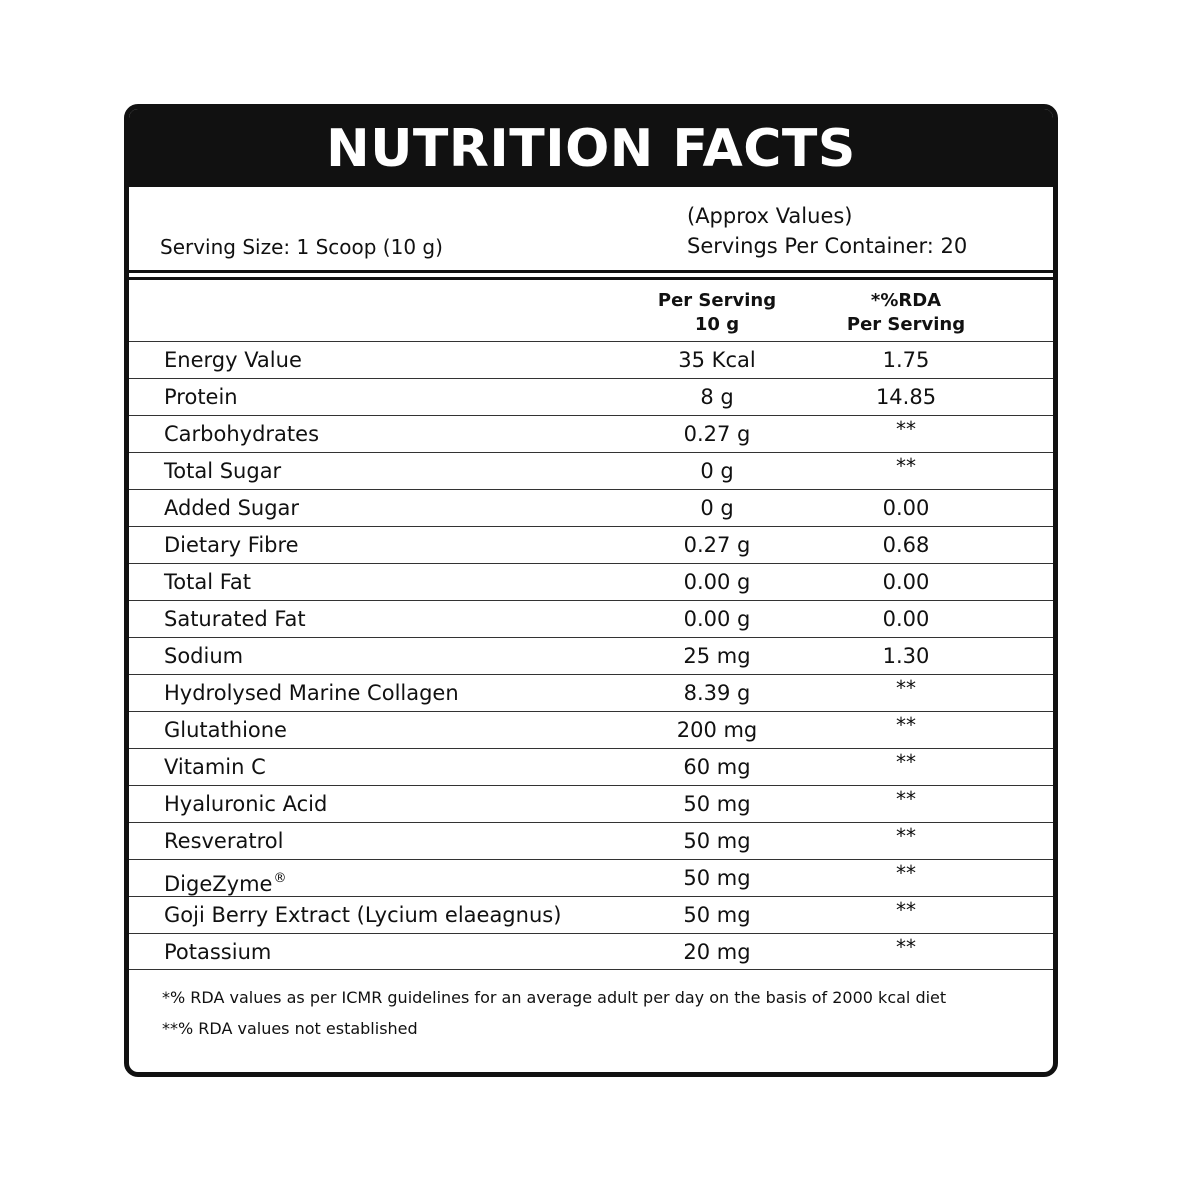 This screenshot has height=1181, width=1181. What do you see at coordinates (717, 397) in the screenshot?
I see `nutrient-amount: 8 g` at bounding box center [717, 397].